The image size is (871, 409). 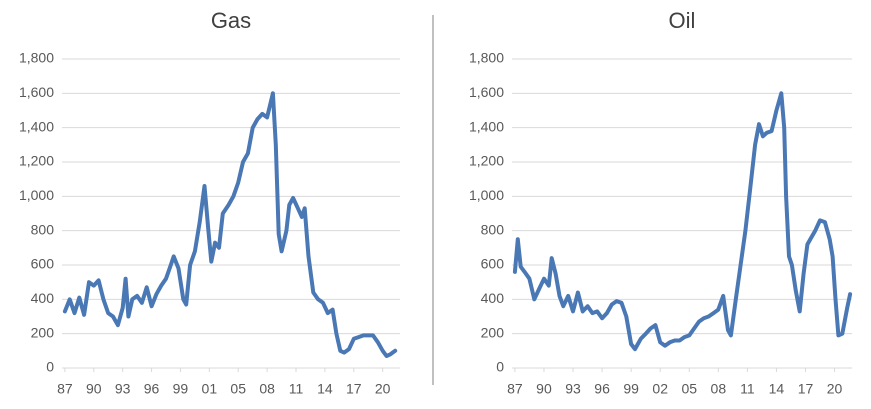 I want to click on chart-title: Gas, so click(x=231, y=20).